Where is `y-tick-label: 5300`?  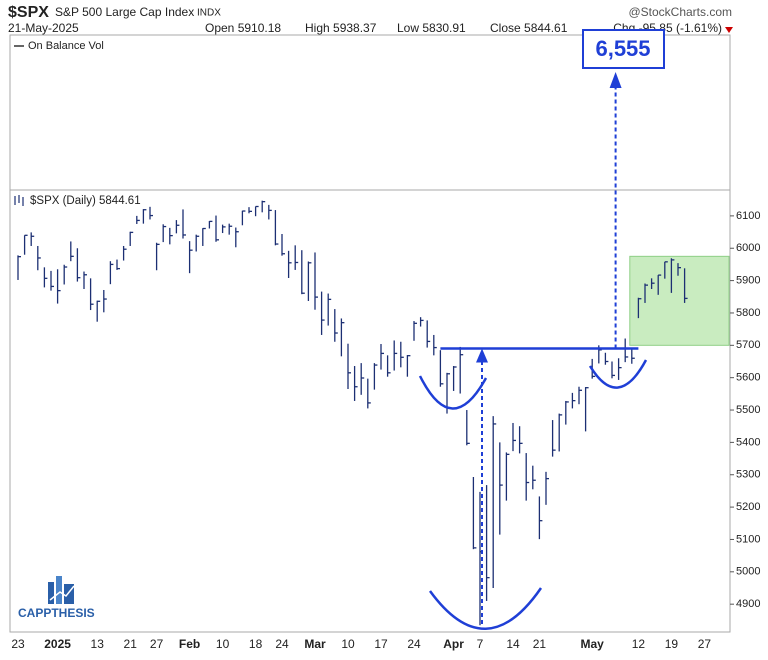
y-tick-label: 5300 is located at coordinates (748, 475).